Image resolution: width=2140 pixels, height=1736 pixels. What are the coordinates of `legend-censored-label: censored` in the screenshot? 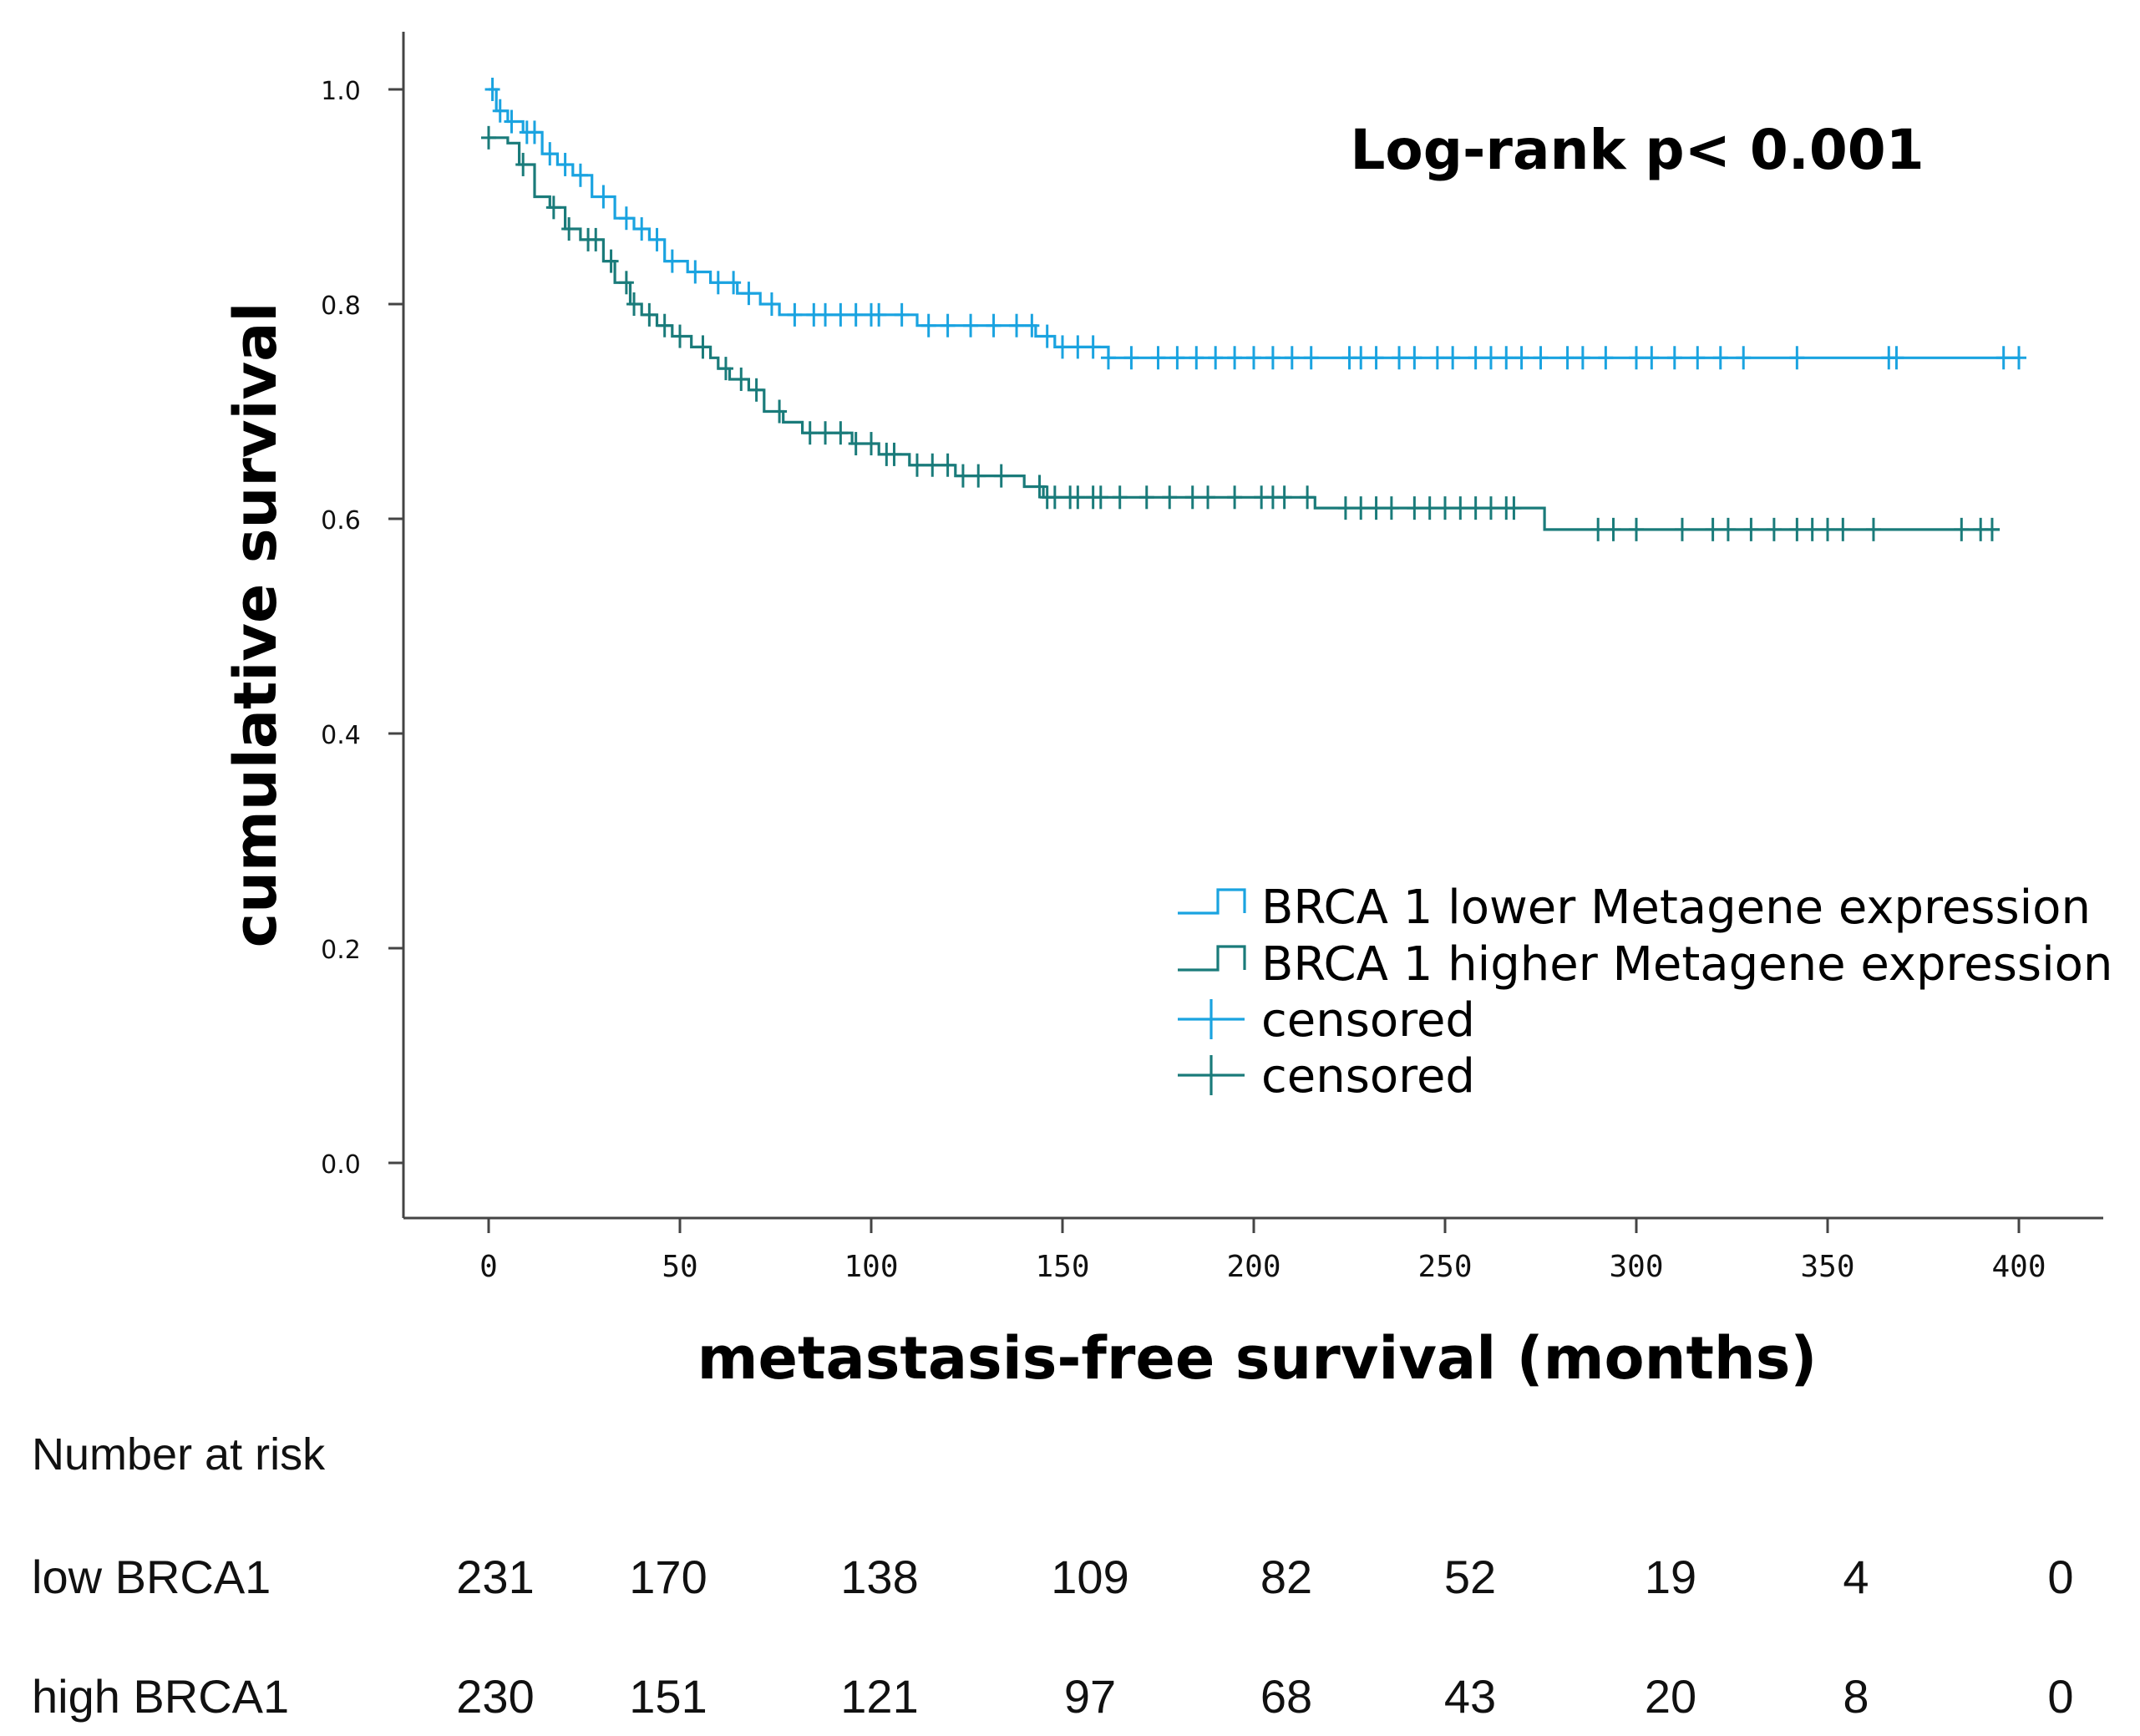 It's located at (1368, 1076).